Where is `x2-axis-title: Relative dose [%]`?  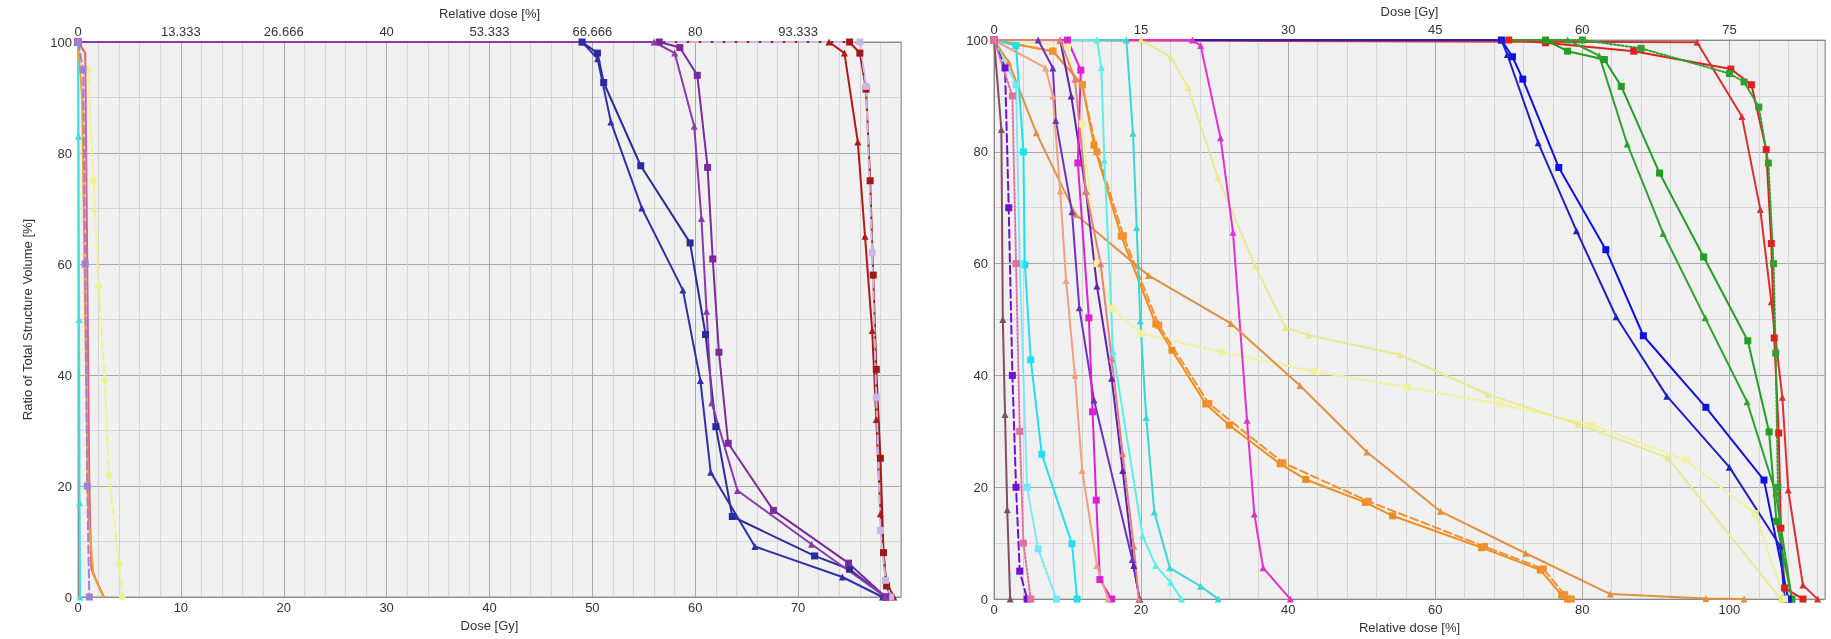
x2-axis-title: Relative dose [%] is located at coordinates (489, 13).